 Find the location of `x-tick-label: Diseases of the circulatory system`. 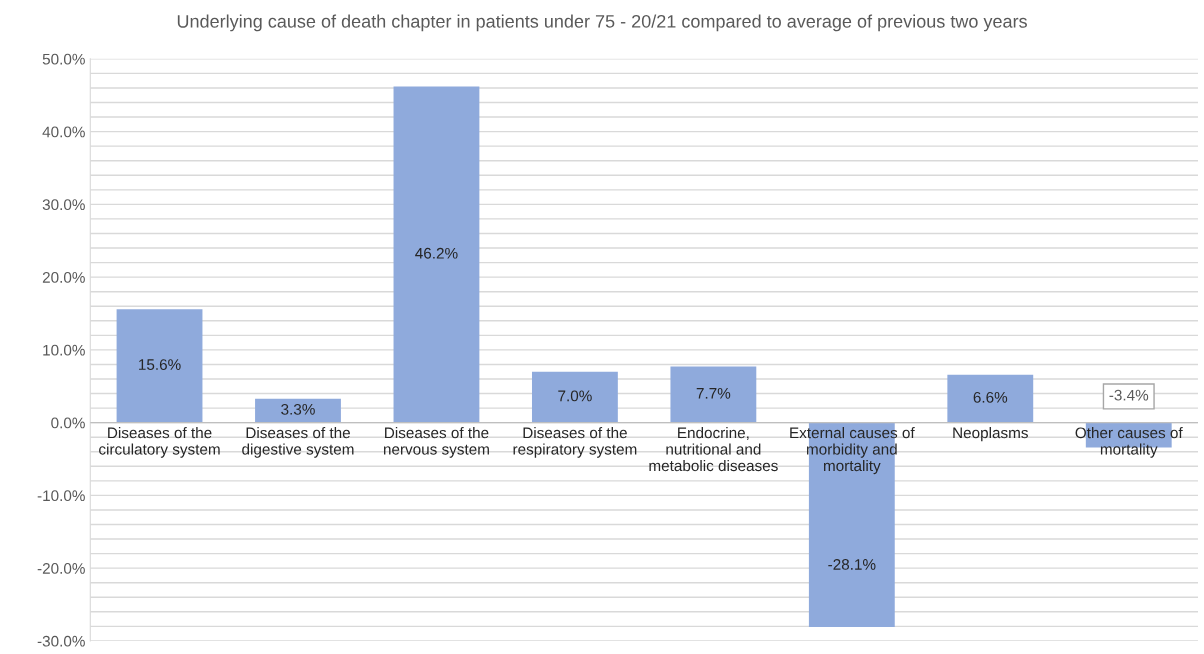

x-tick-label: Diseases of the circulatory system is located at coordinates (159, 442).